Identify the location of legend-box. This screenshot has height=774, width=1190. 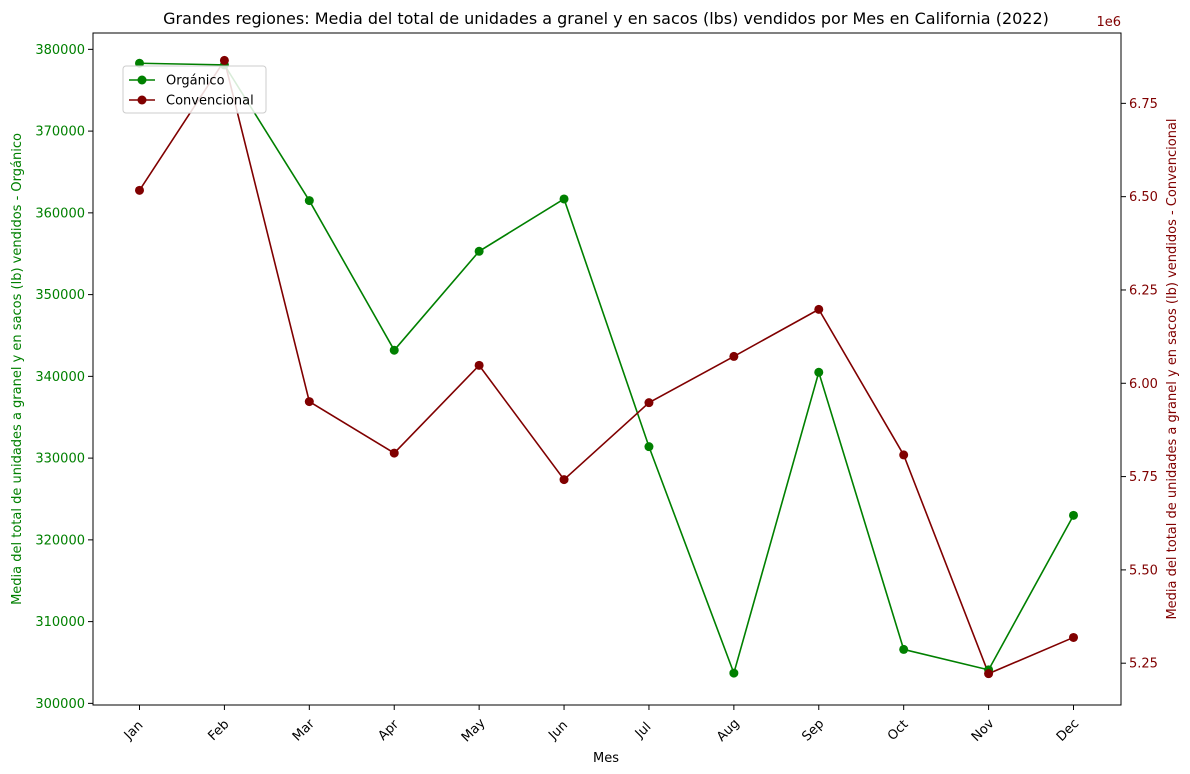
(194, 89).